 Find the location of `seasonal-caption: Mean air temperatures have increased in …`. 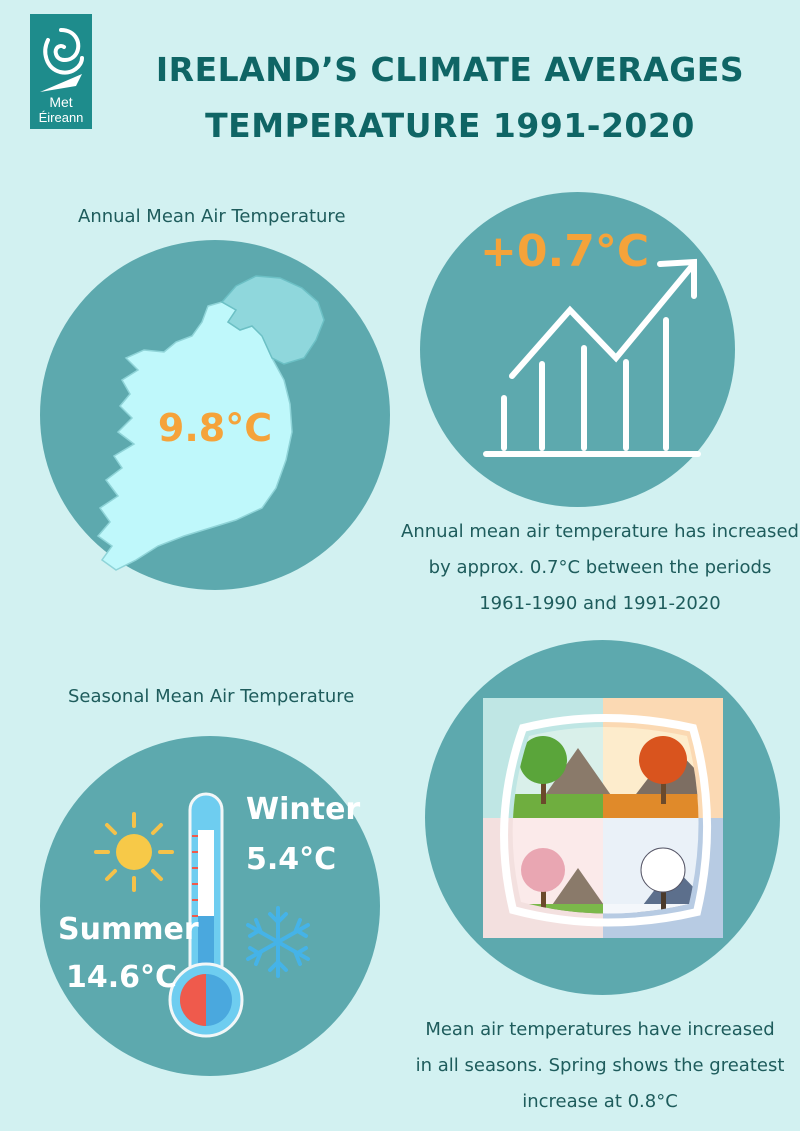

seasonal-caption: Mean air temperatures have increased in … is located at coordinates (600, 1065).